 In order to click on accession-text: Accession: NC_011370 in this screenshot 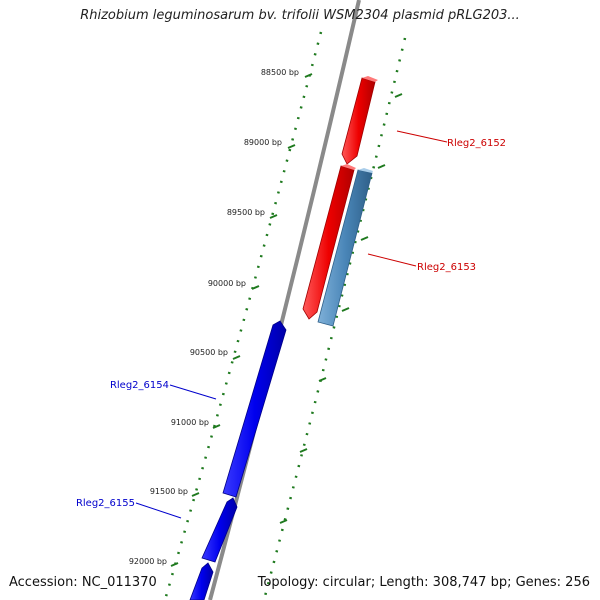, I will do `click(83, 582)`.